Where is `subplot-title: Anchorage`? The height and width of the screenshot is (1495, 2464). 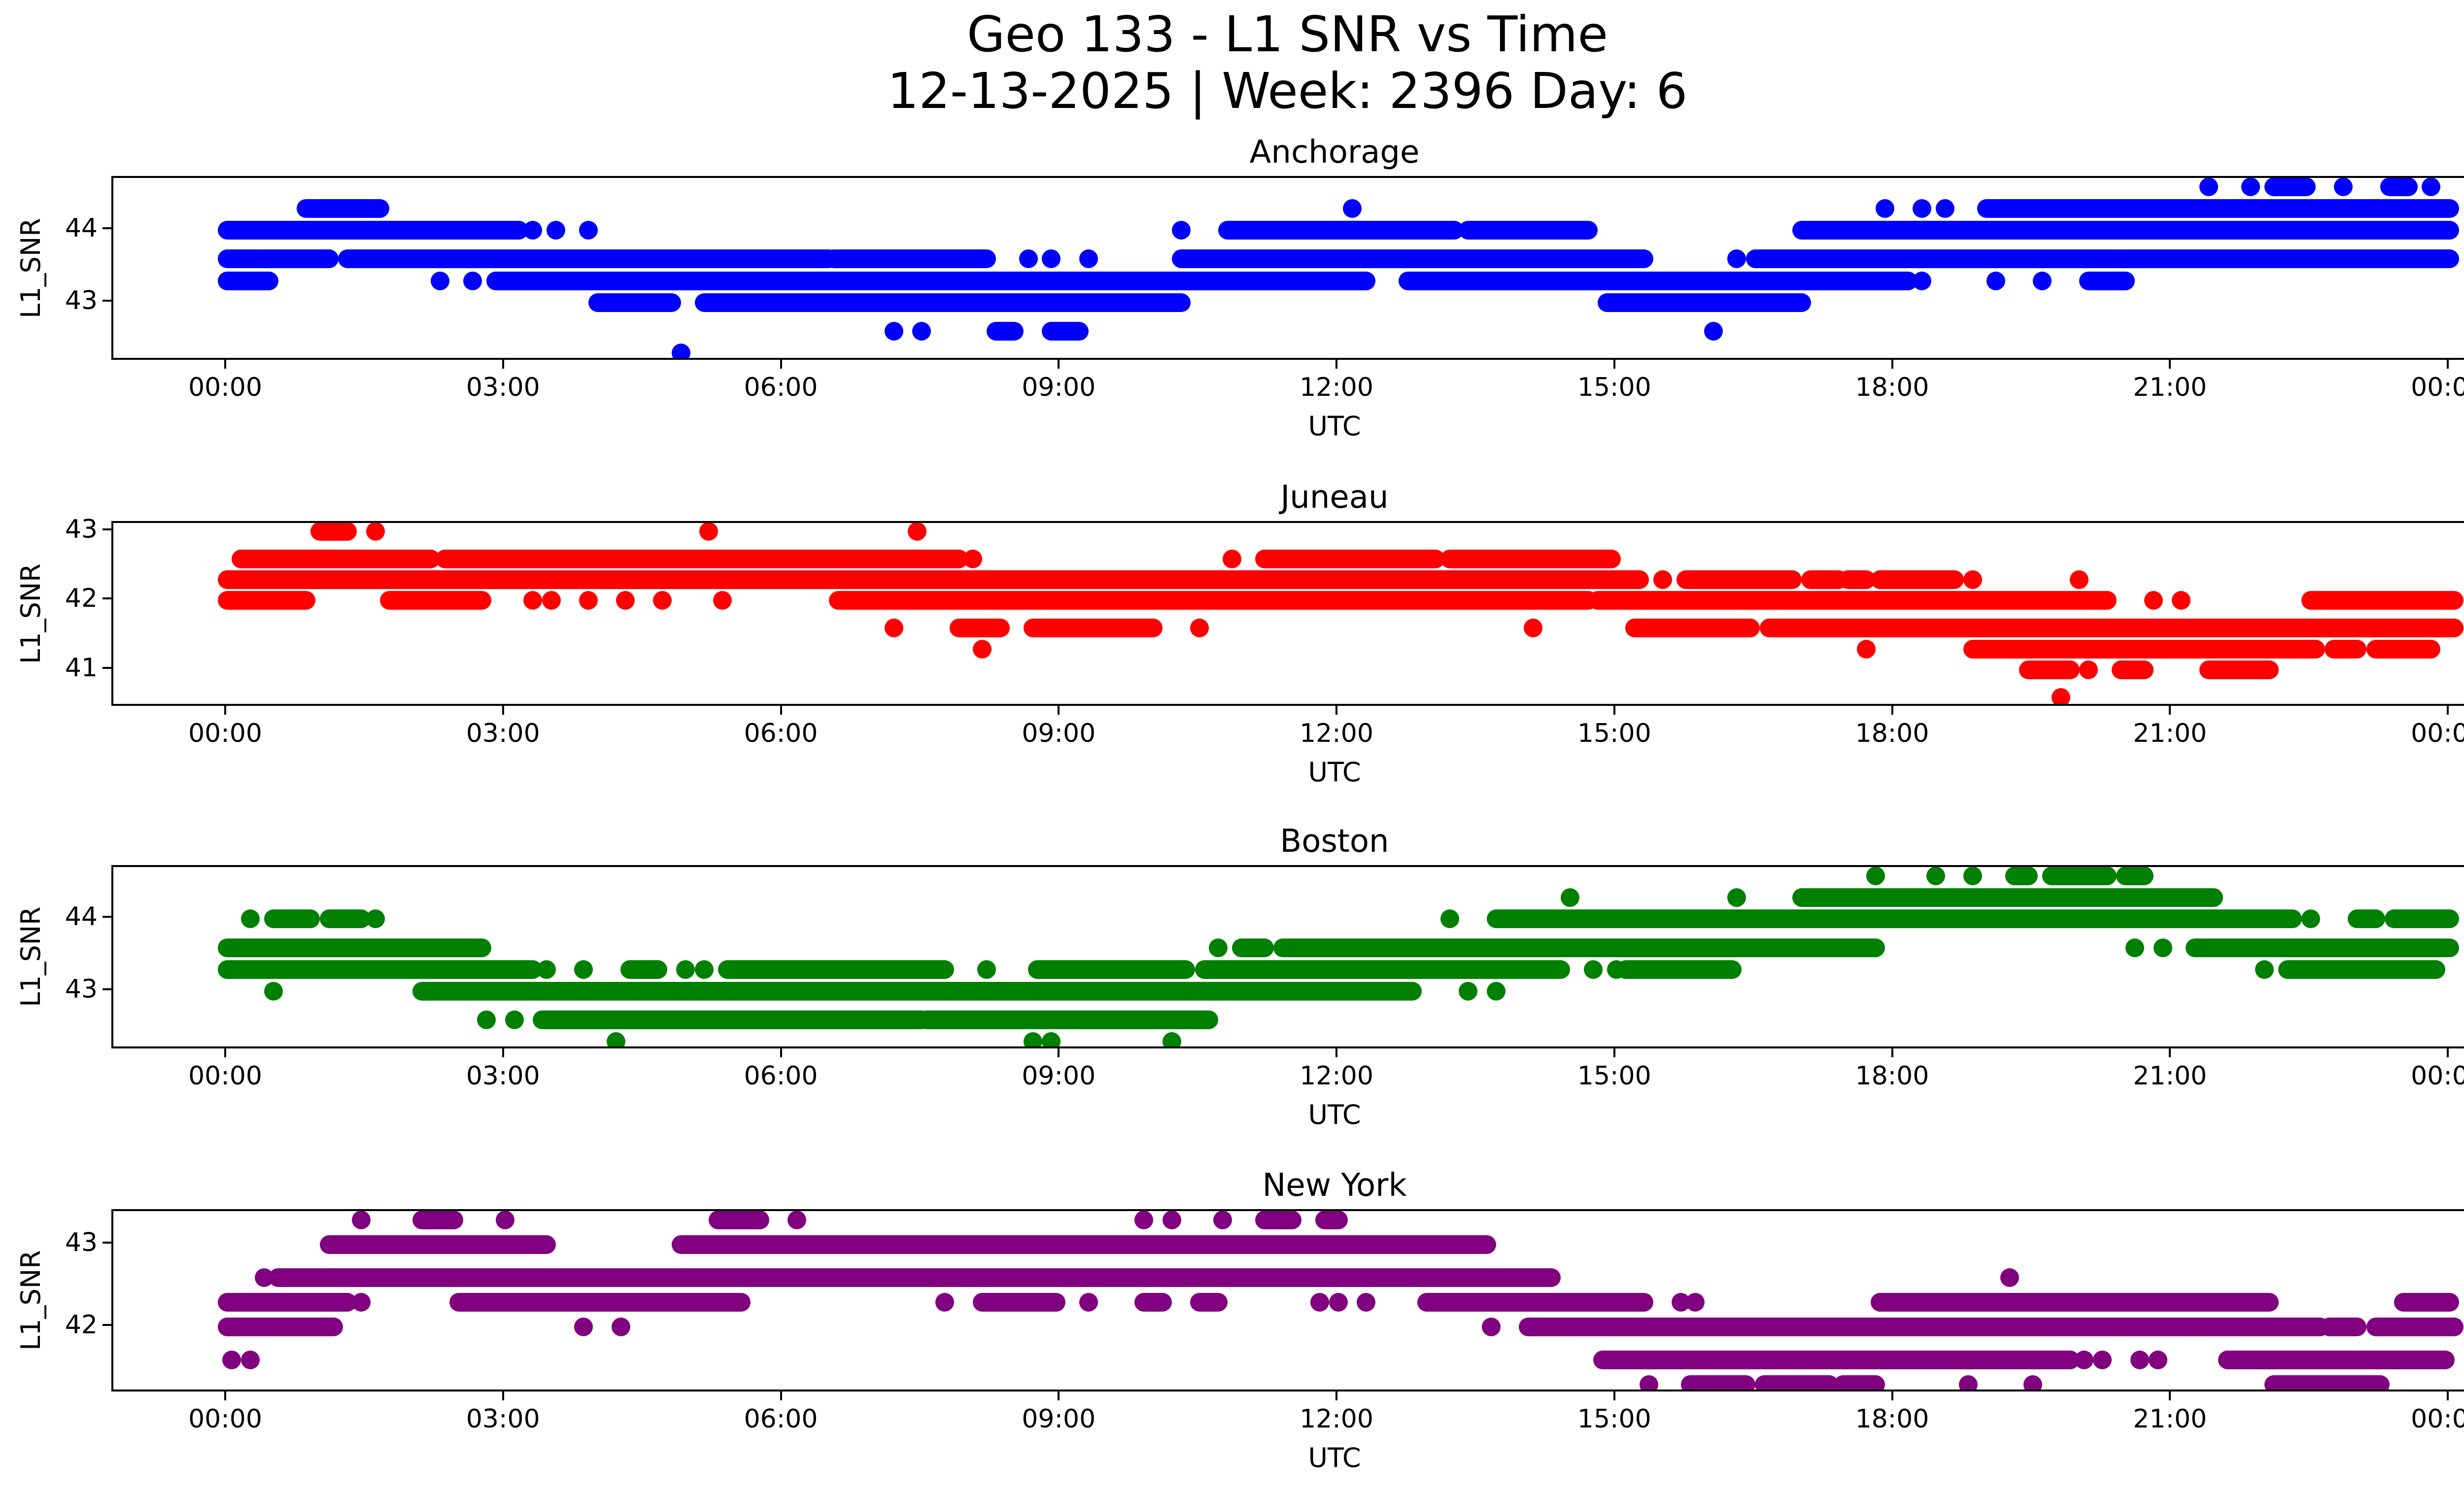 subplot-title: Anchorage is located at coordinates (1334, 152).